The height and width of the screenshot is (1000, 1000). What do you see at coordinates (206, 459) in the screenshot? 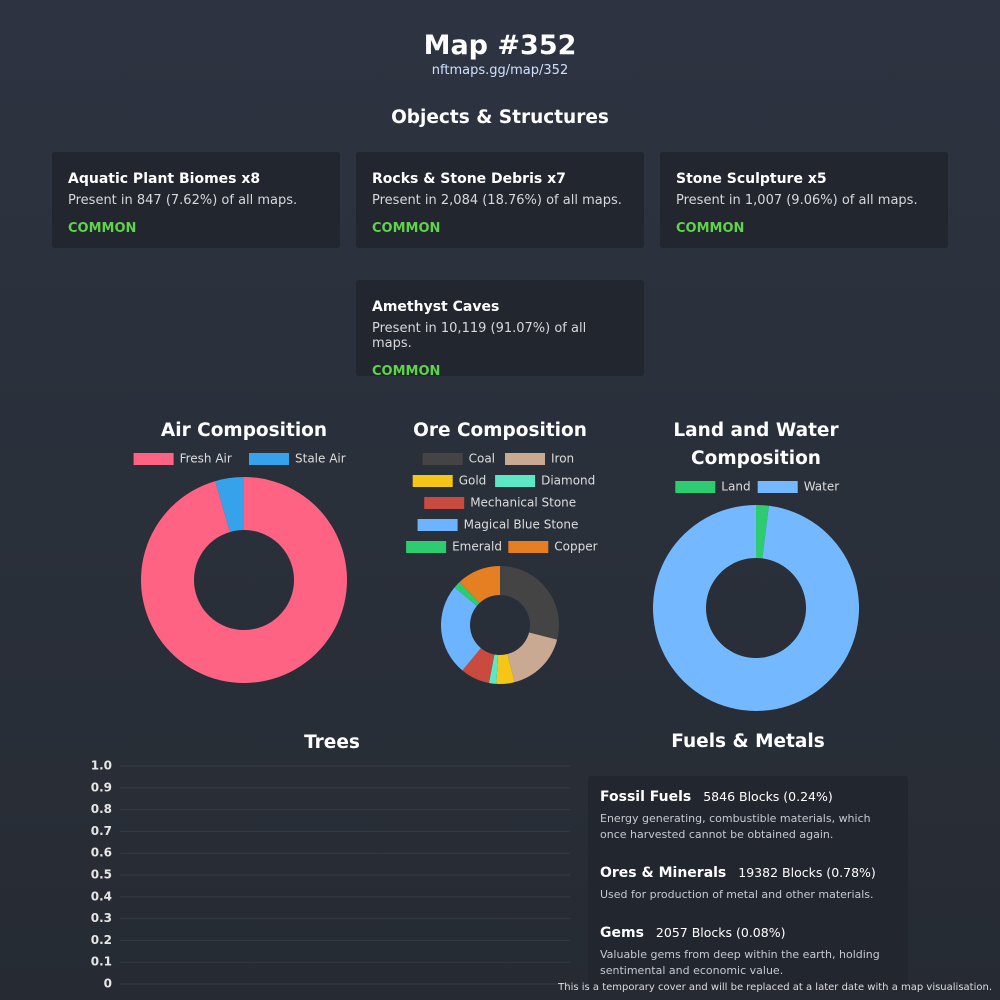
I see `legend-label: Fresh Air` at bounding box center [206, 459].